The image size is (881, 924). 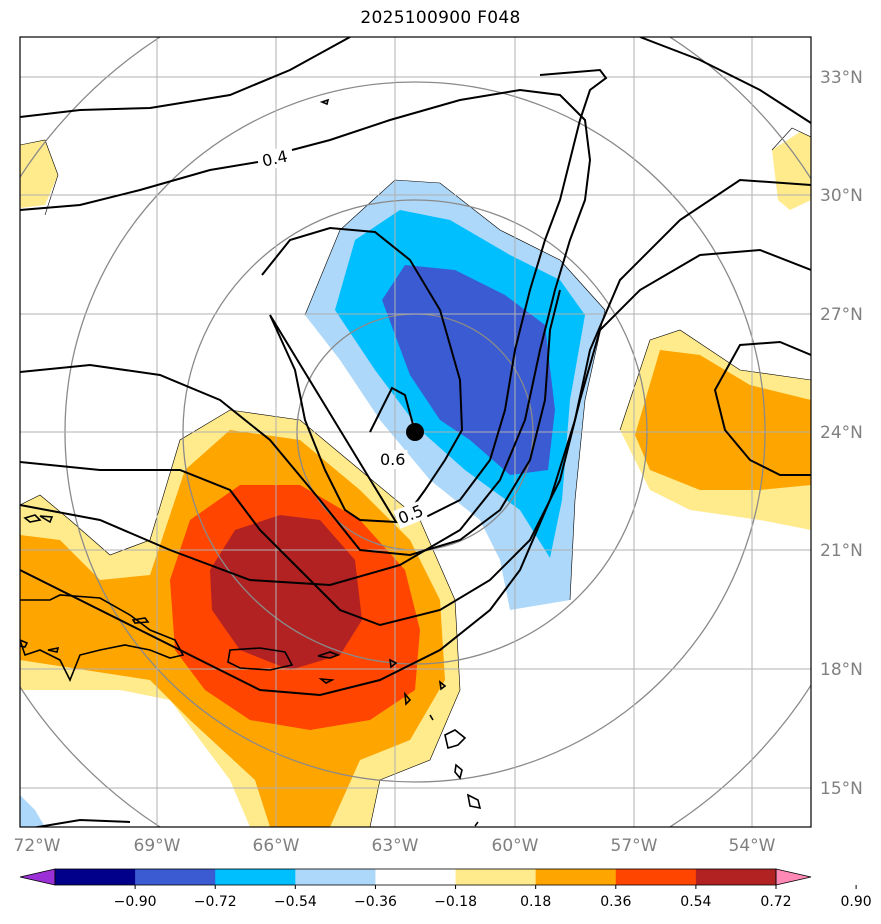 I want to click on puerto-rico-coast, so click(x=260, y=659).